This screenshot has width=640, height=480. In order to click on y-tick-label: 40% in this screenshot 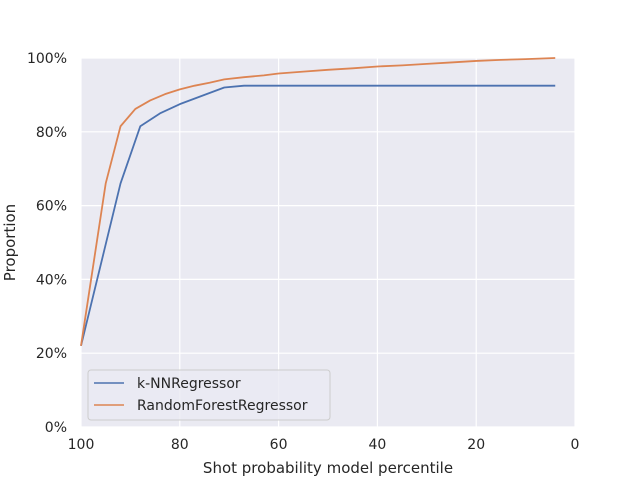, I will do `click(51, 280)`.